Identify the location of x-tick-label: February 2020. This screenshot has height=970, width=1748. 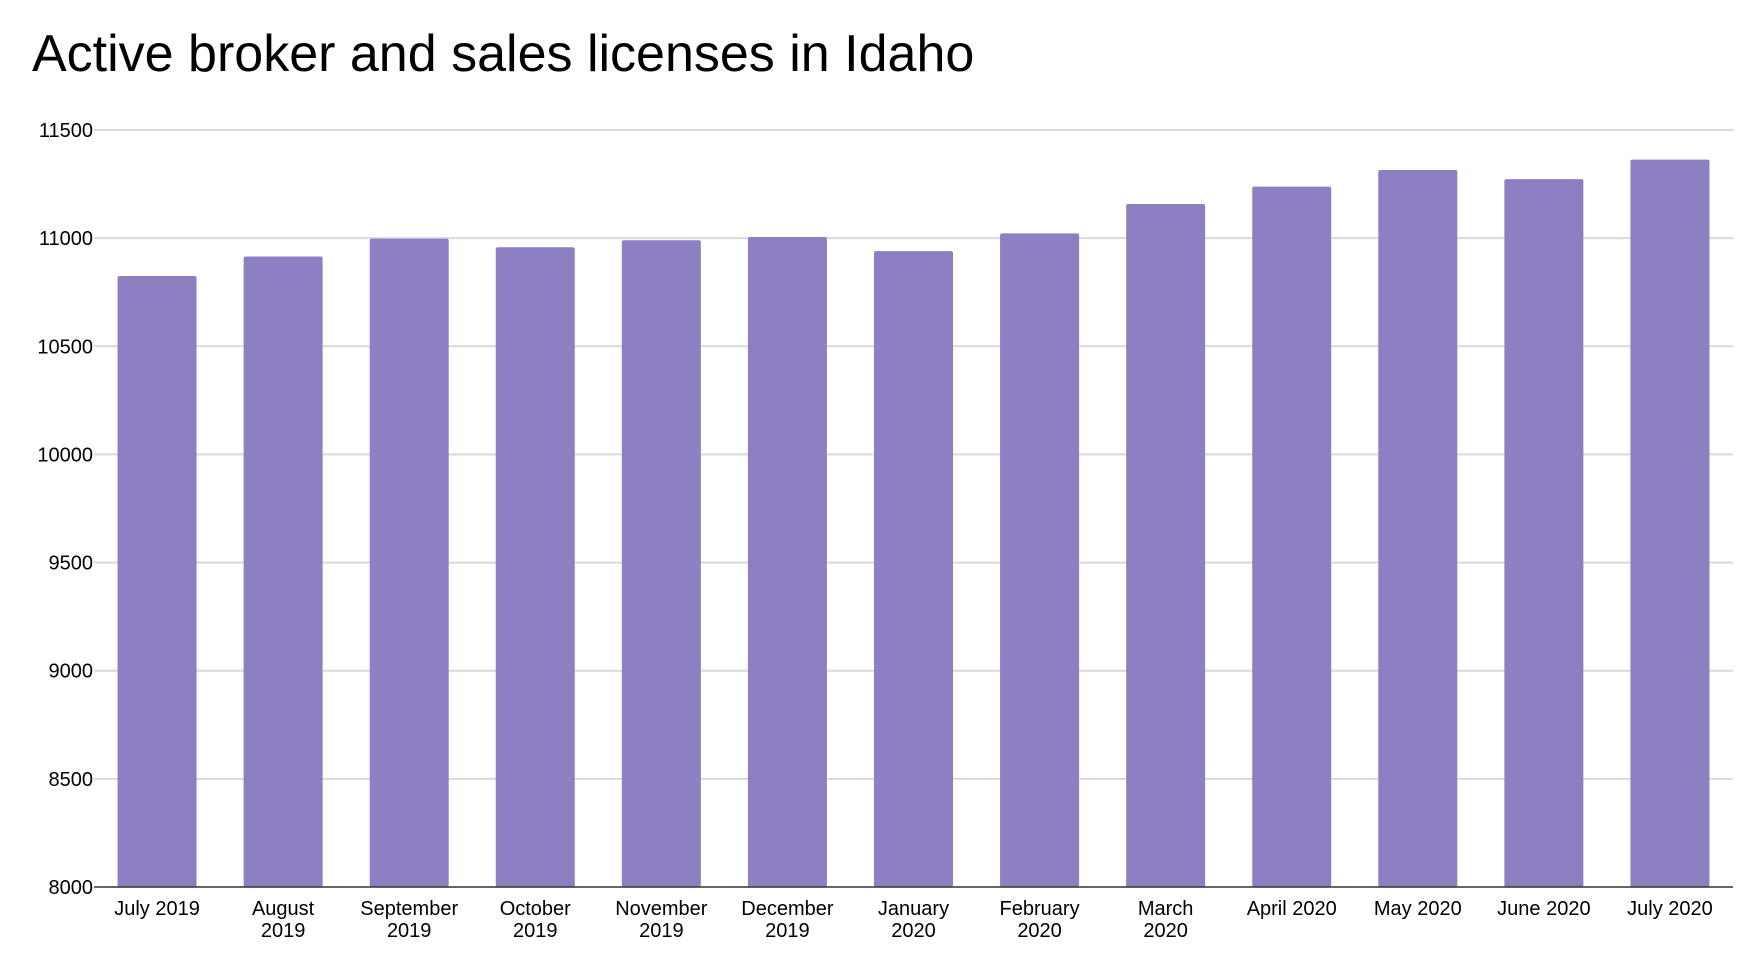
(1040, 920).